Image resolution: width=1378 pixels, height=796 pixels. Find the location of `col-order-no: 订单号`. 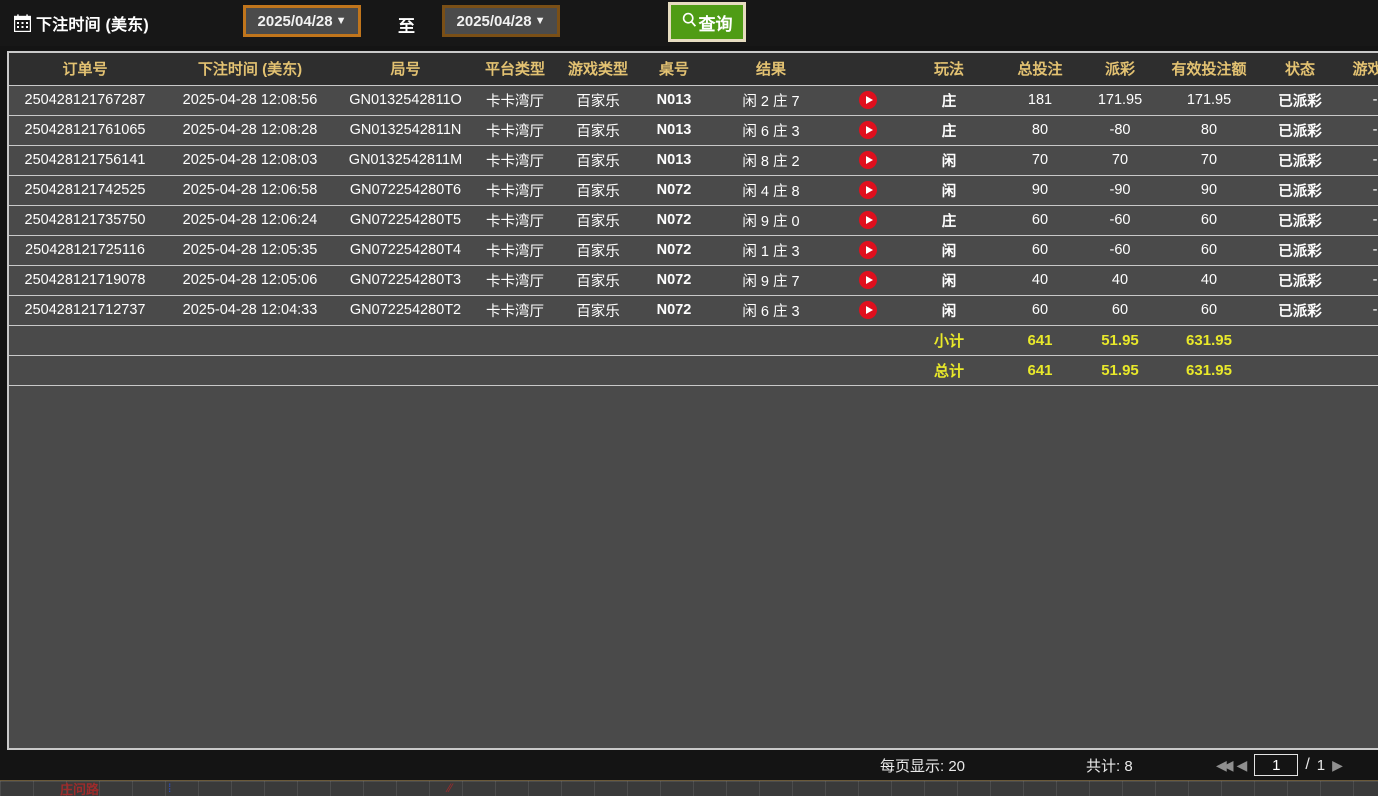

col-order-no: 订单号 is located at coordinates (85, 69).